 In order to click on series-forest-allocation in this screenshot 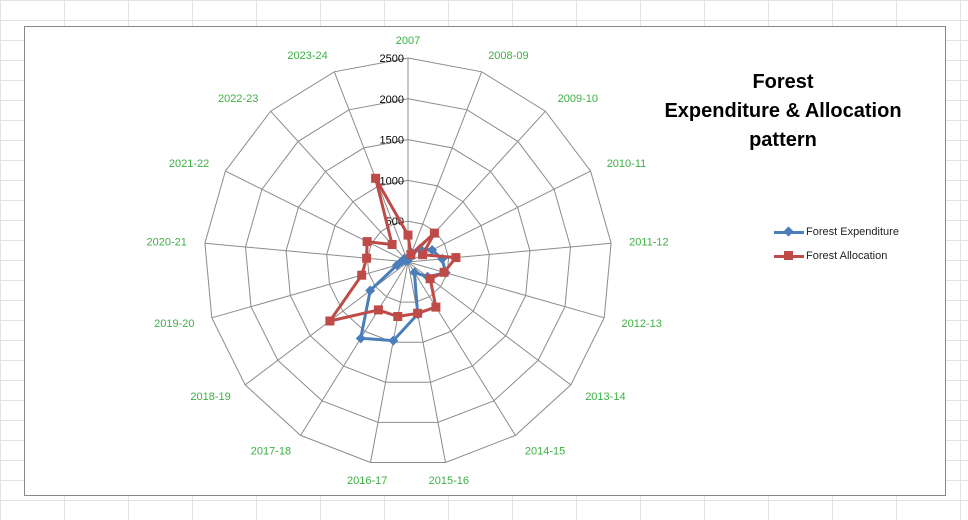, I will do `click(393, 249)`.